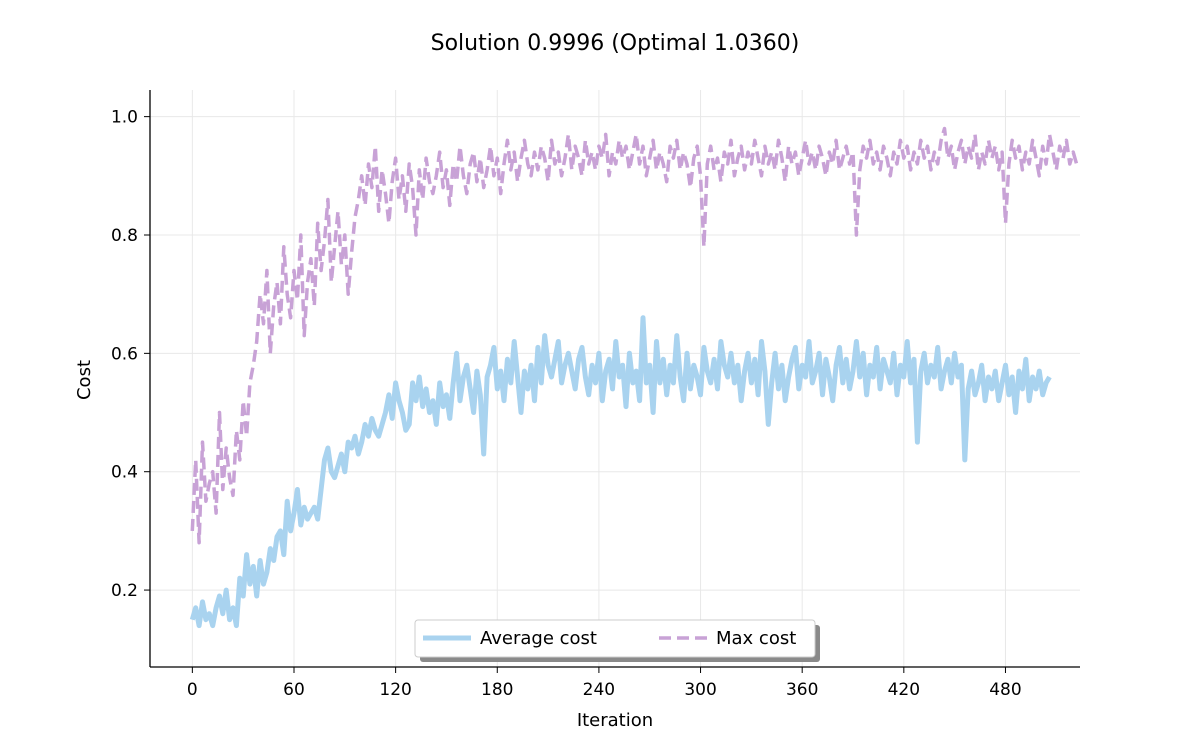  I want to click on legend-label-average-cost: Average cost, so click(538, 638).